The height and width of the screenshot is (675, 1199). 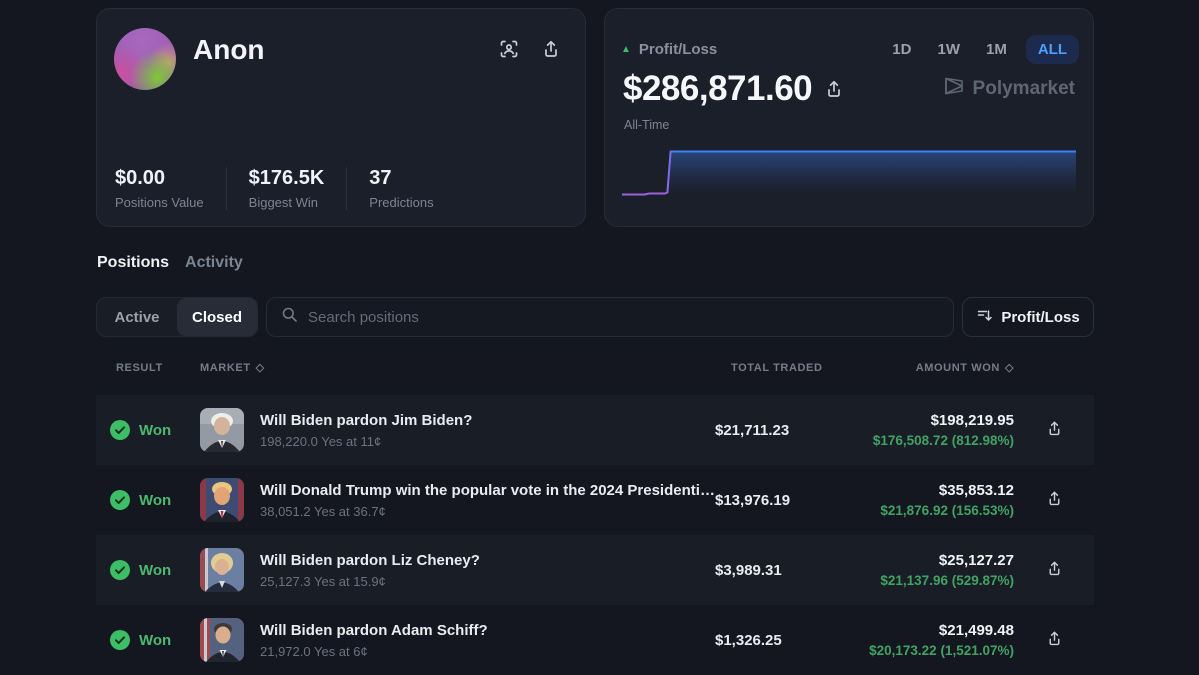 I want to click on profile-name: Anon, so click(x=229, y=49).